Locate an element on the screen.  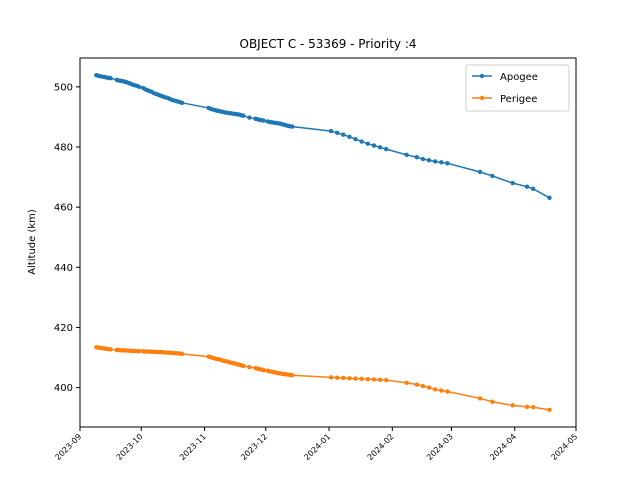
y-tick-label: 460 is located at coordinates (63, 208).